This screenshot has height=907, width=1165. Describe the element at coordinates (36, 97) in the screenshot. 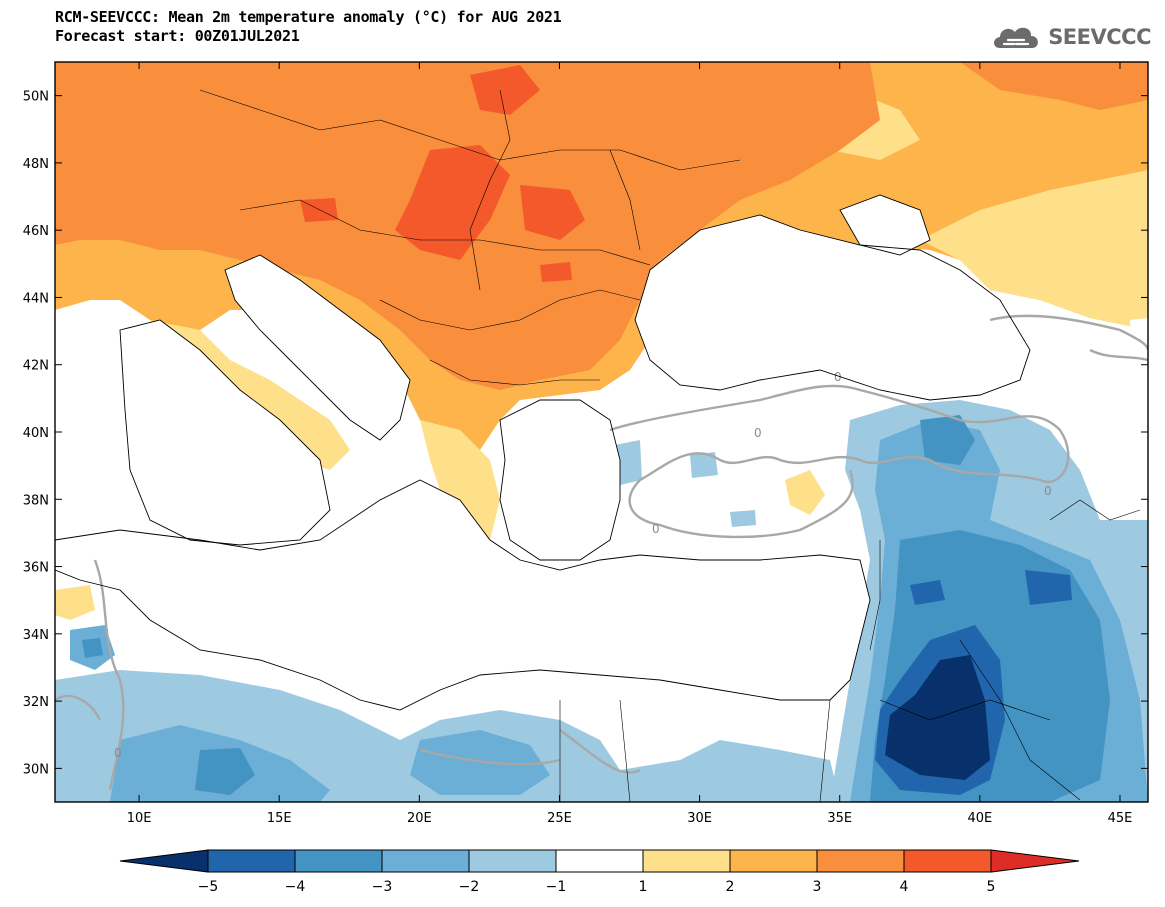

I see `lat-tick-label: 50N` at that location.